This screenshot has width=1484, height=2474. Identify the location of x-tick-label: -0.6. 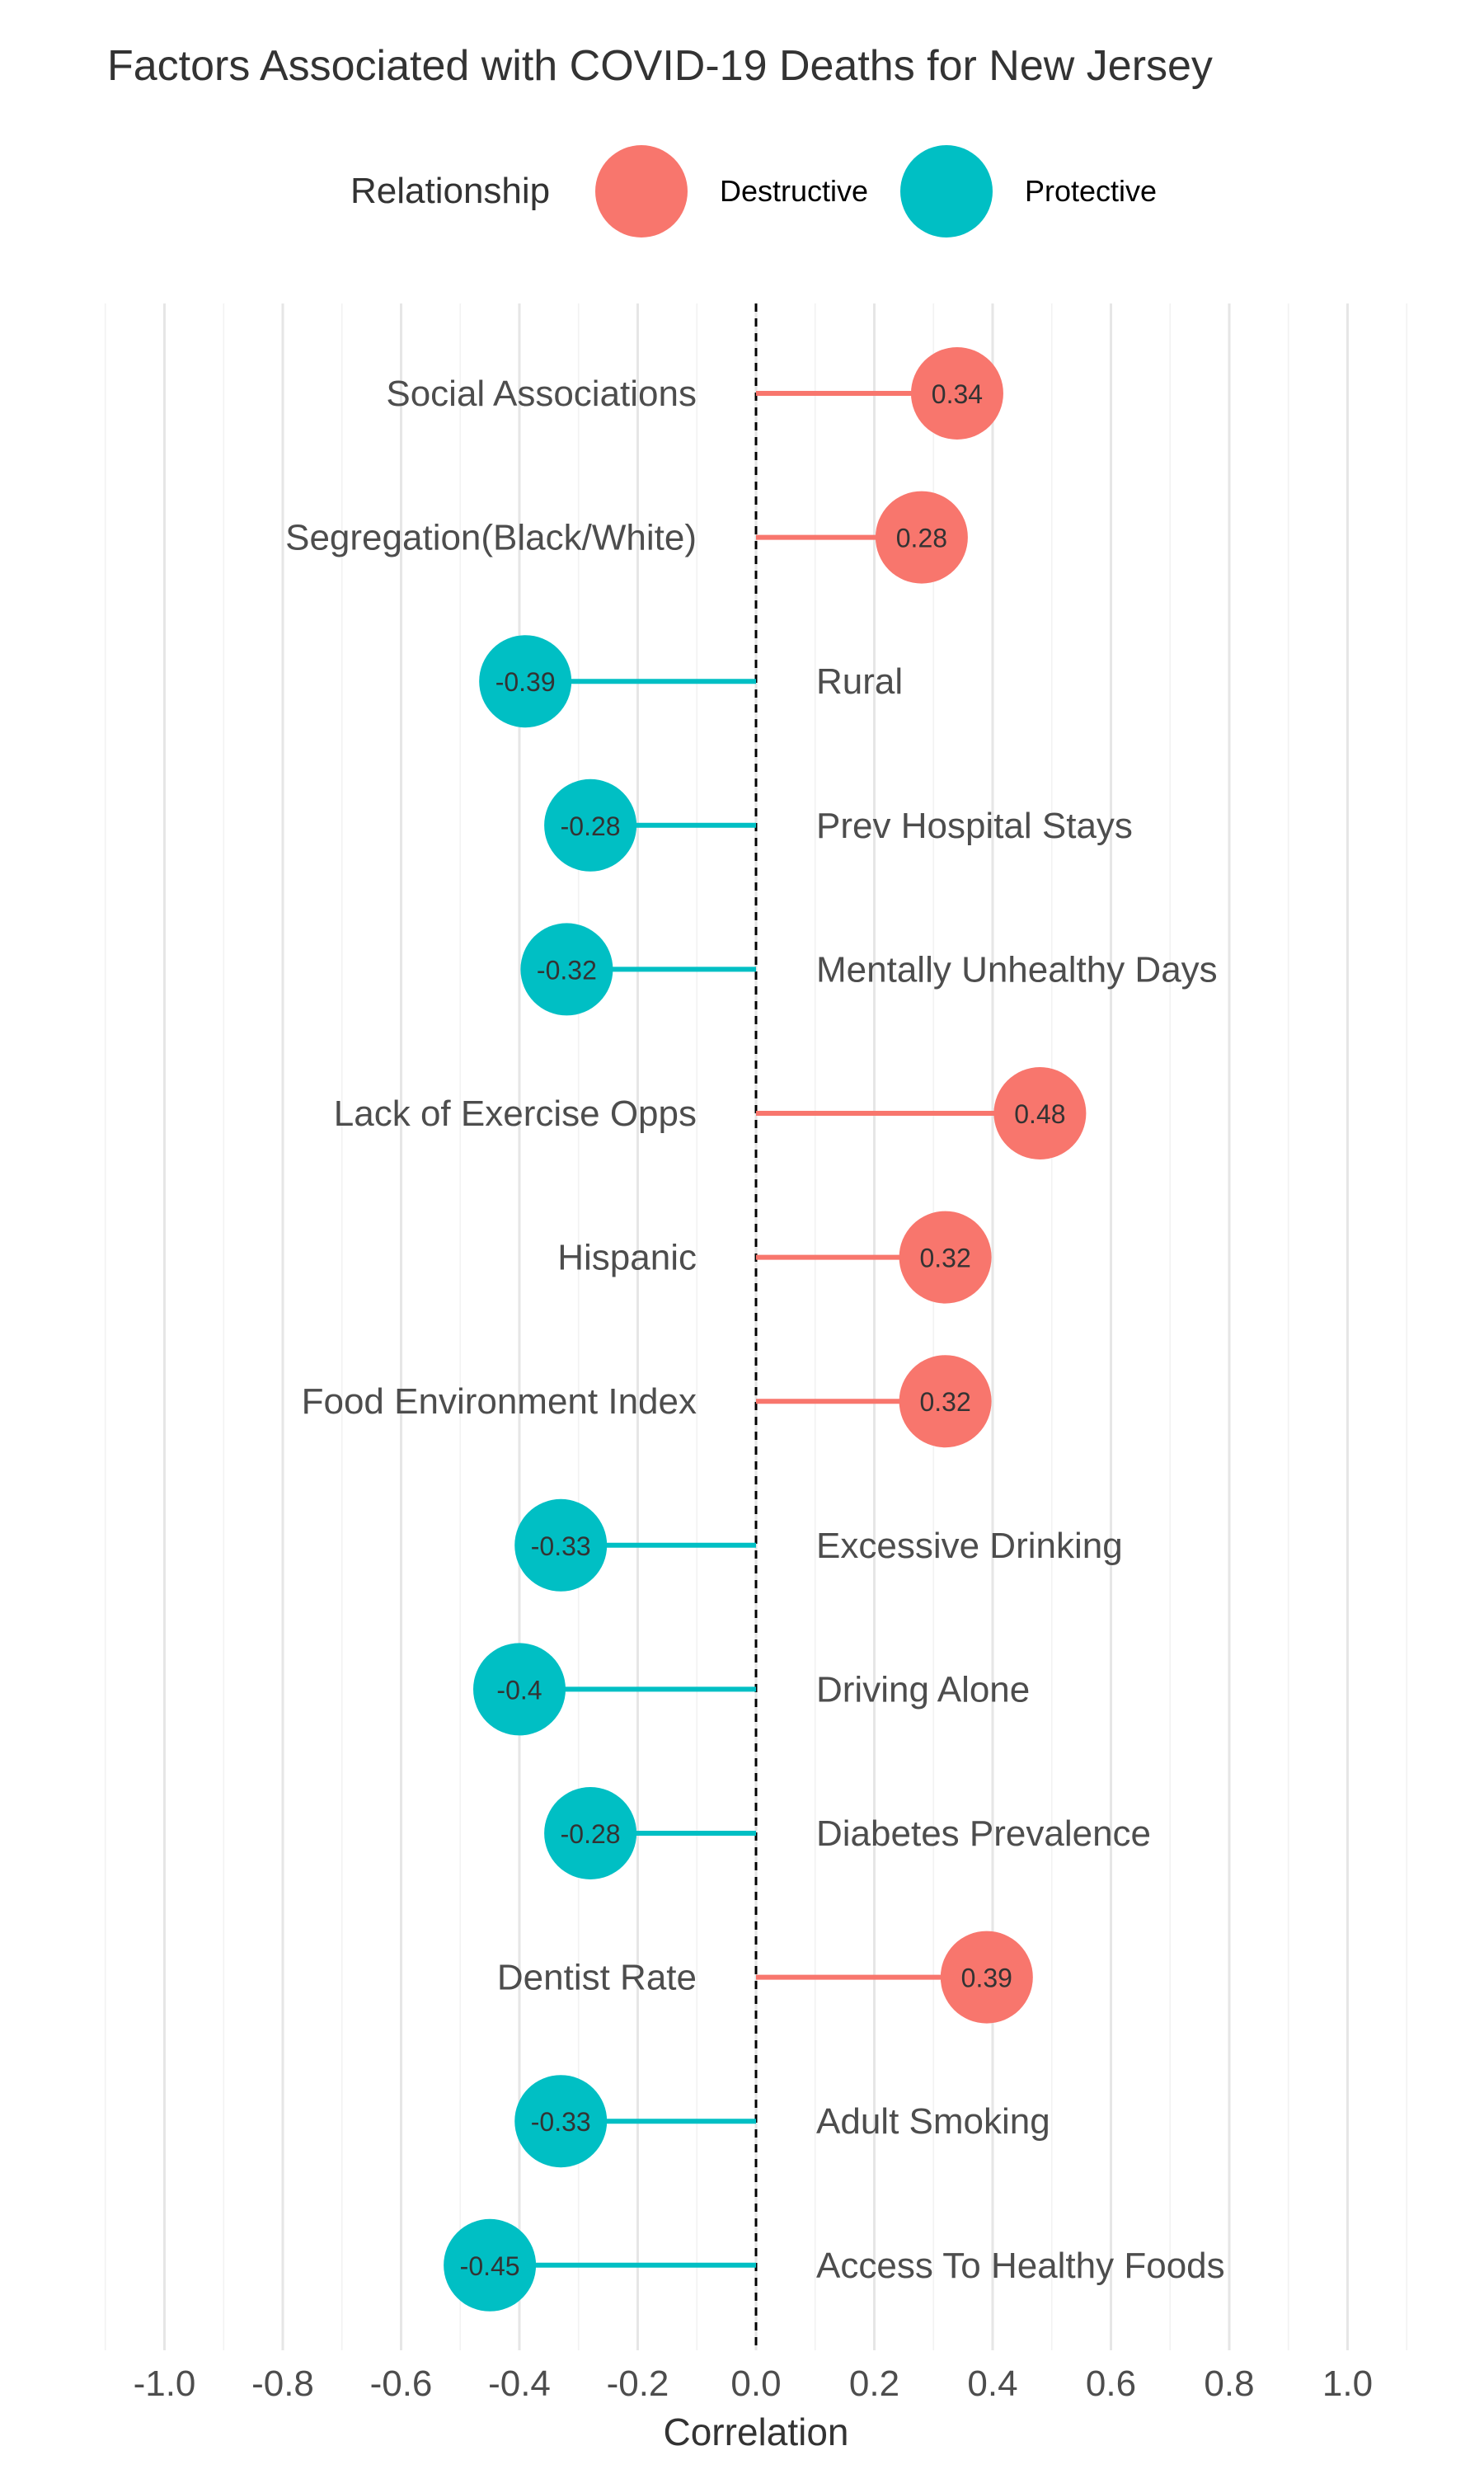
(401, 2383).